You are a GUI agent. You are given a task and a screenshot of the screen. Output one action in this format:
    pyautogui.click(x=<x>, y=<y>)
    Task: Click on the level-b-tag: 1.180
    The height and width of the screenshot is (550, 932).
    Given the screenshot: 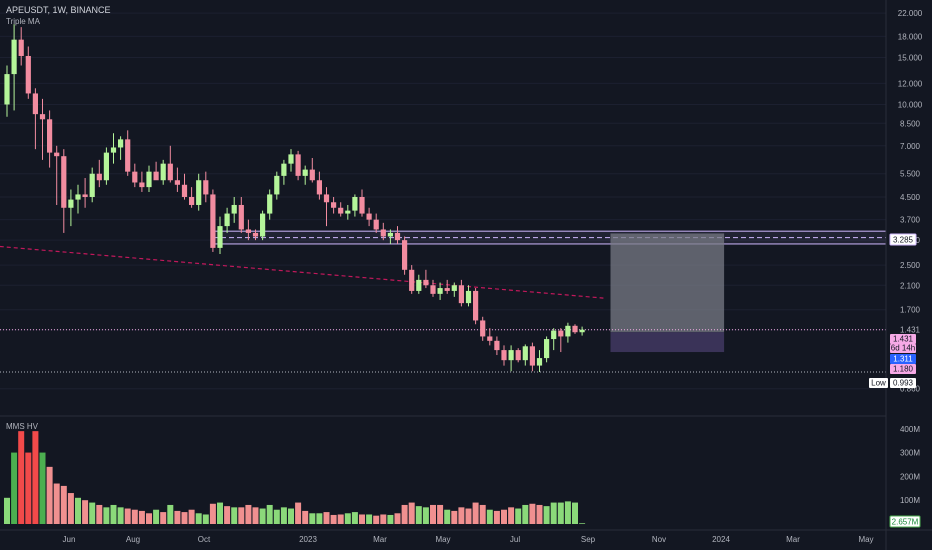 What is the action you would take?
    pyautogui.click(x=903, y=369)
    